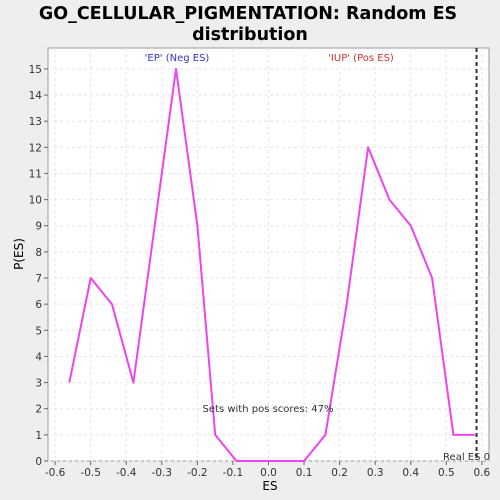  What do you see at coordinates (269, 486) in the screenshot?
I see `x-axis-label: ES` at bounding box center [269, 486].